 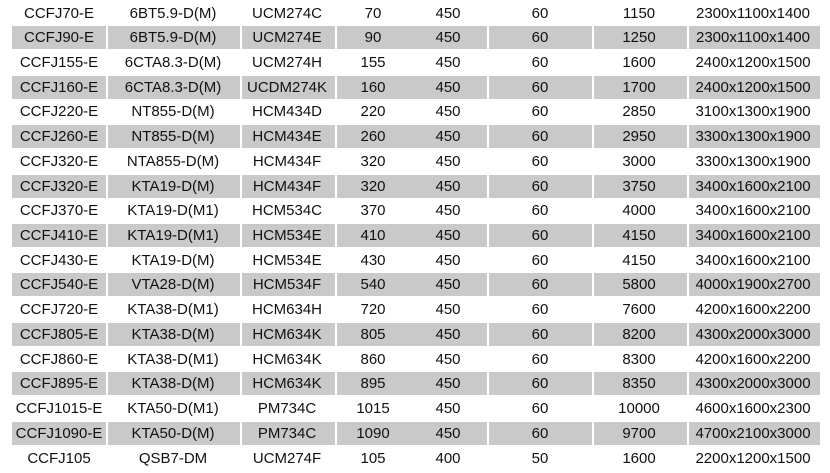 I want to click on table-cell: 400, so click(x=448, y=458).